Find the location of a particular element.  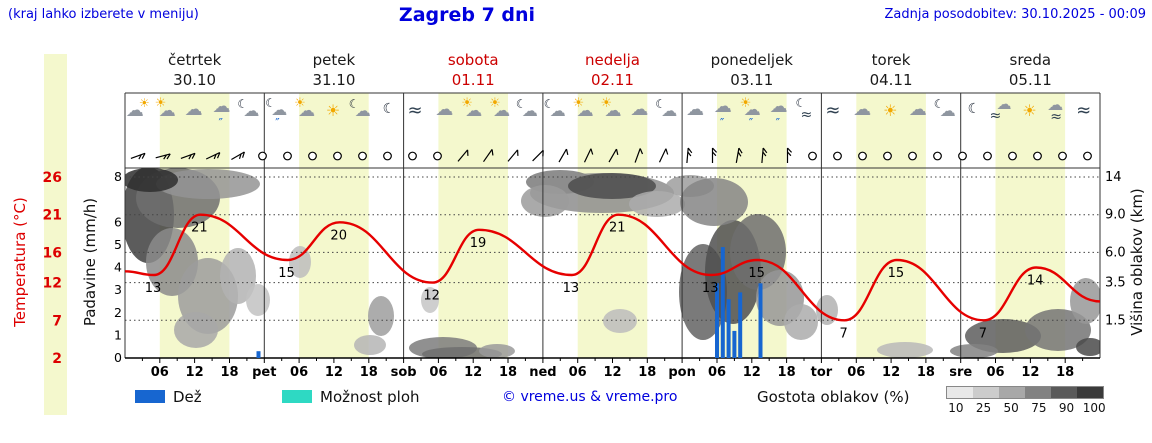

day-date: 05.11 is located at coordinates (1030, 80).